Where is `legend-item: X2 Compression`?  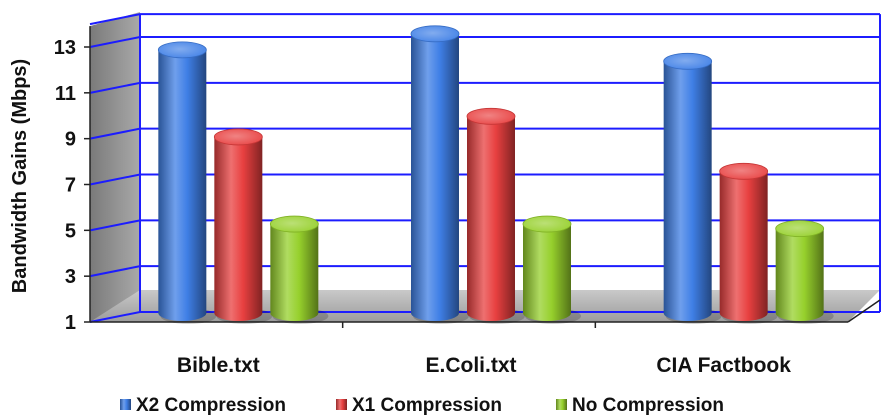
legend-item: X2 Compression is located at coordinates (203, 405).